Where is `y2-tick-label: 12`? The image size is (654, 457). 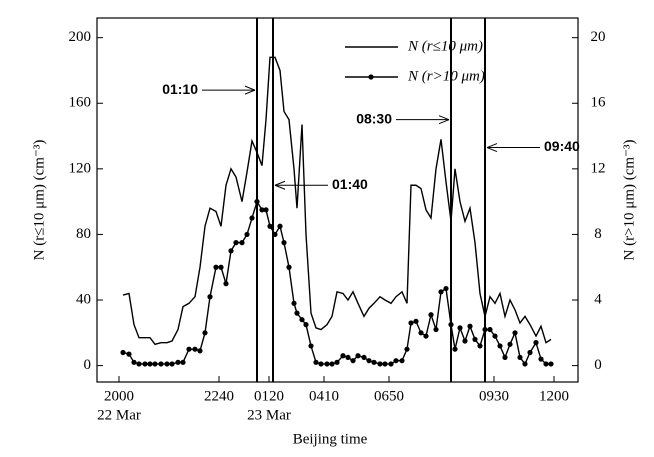
y2-tick-label: 12 is located at coordinates (598, 168).